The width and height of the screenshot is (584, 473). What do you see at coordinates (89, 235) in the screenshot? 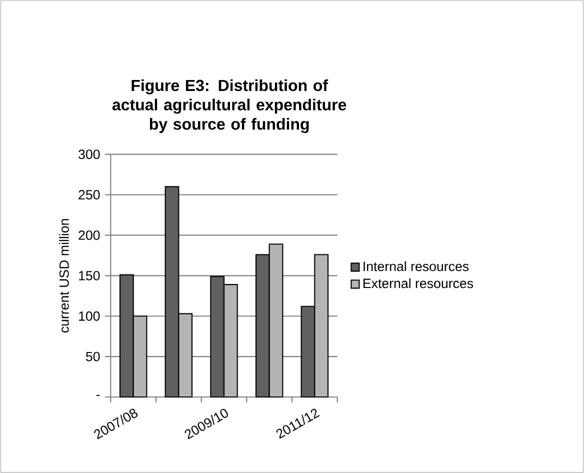
I see `y-tick-label: 200` at bounding box center [89, 235].